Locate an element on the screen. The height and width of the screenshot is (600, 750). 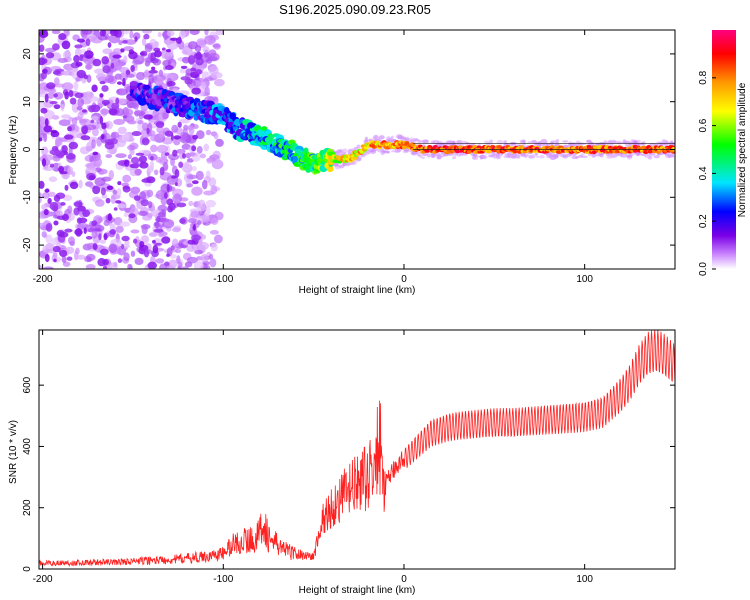
spectrogram-ytick-label-4: 20 is located at coordinates (27, 54).